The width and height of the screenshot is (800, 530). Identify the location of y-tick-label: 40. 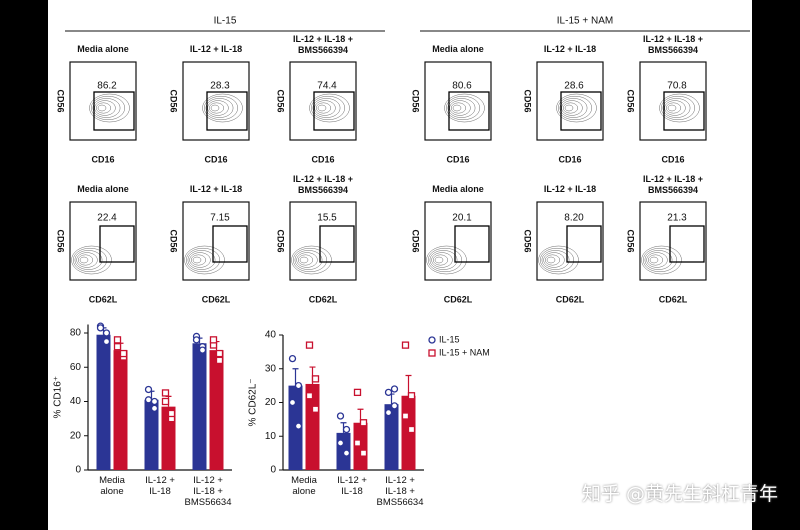
(271, 335).